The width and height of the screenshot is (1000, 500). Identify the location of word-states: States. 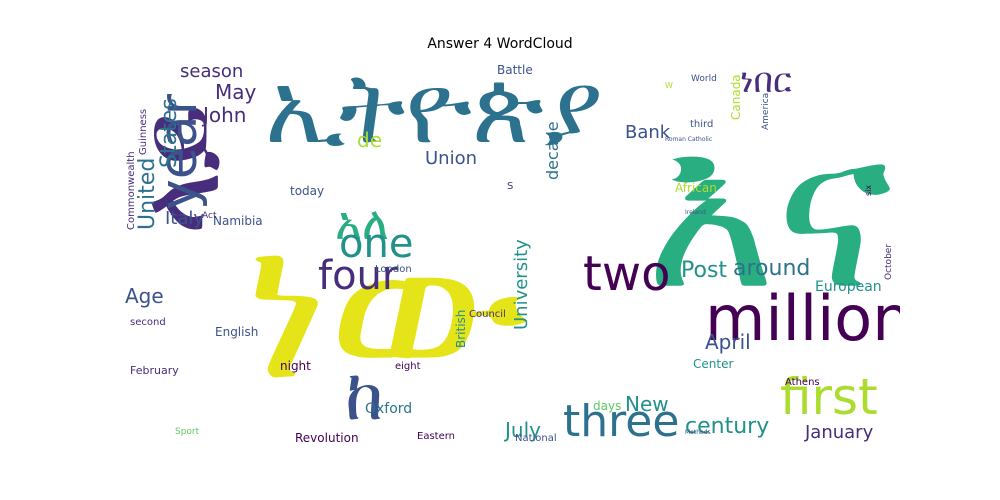
(169, 133).